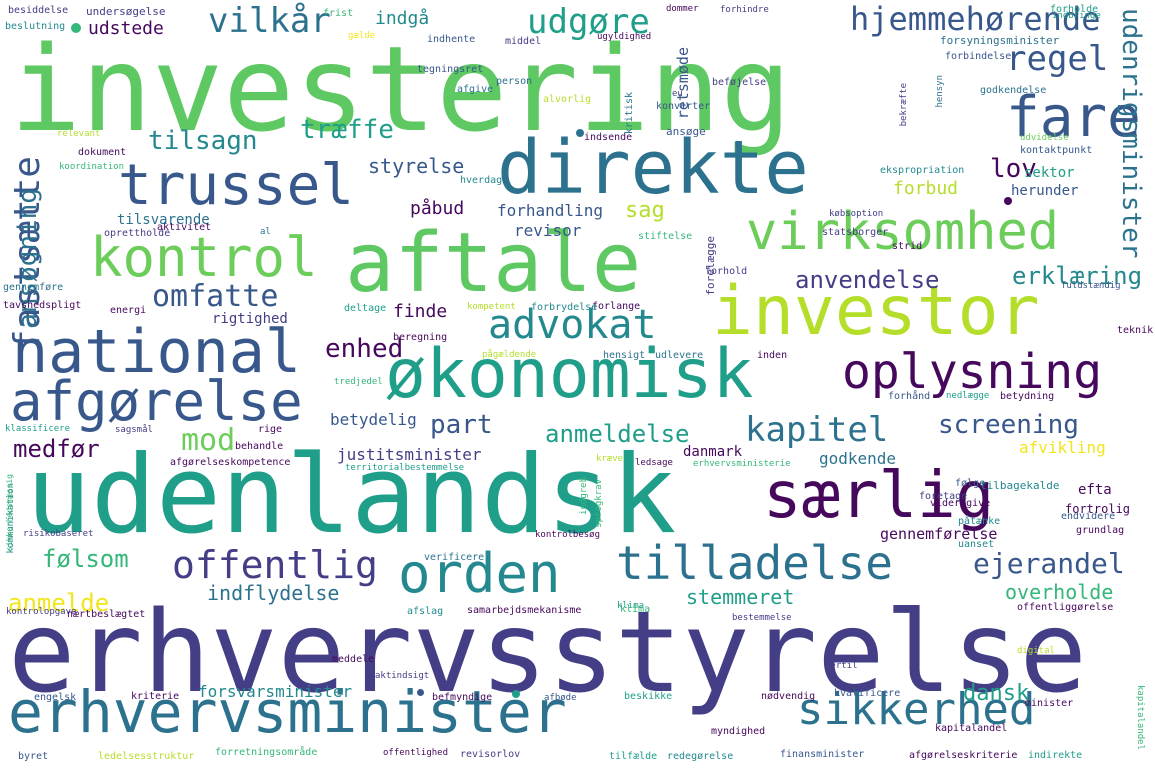 The height and width of the screenshot is (770, 1155). What do you see at coordinates (275, 691) in the screenshot?
I see `word: forsvarsminister` at bounding box center [275, 691].